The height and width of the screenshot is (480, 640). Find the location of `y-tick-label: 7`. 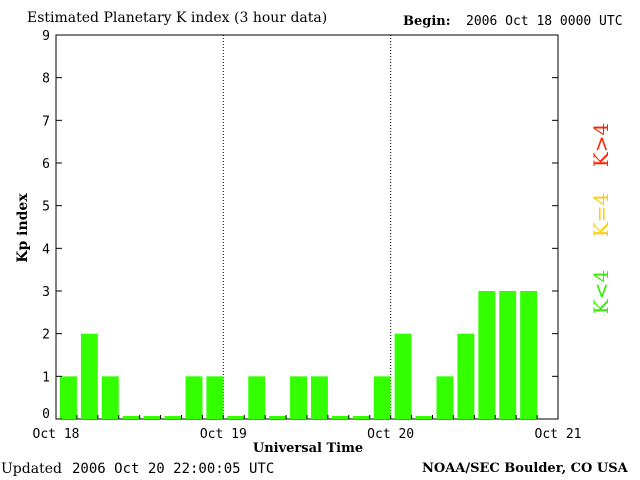

y-tick-label: 7 is located at coordinates (46, 121).